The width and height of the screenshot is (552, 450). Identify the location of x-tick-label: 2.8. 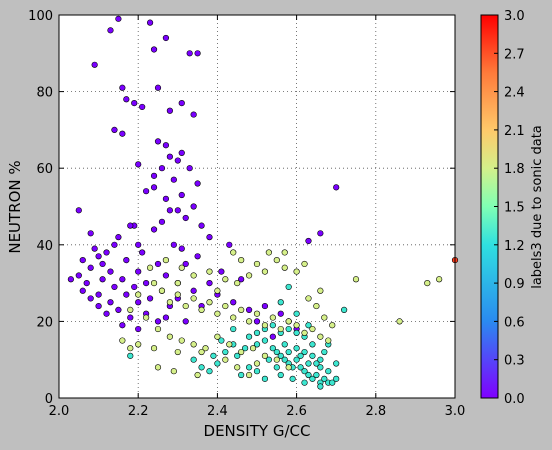
(375, 411).